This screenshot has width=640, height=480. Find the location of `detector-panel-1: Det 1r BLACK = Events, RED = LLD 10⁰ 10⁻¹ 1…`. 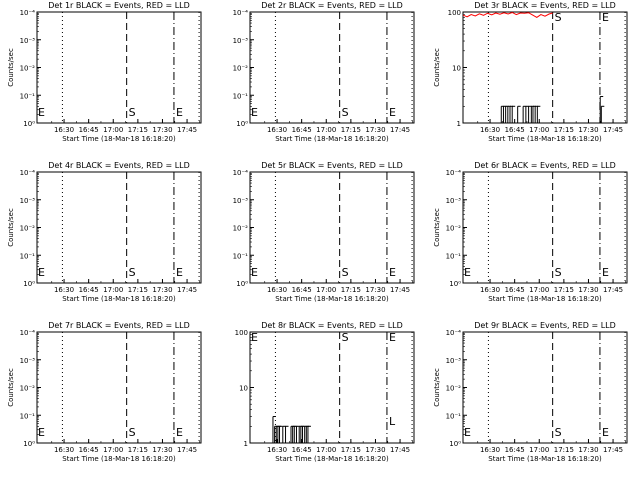

detector-panel-1: Det 1r BLACK = Events, RED = LLD 10⁰ 10⁻¹ 1… is located at coordinates (104, 72).